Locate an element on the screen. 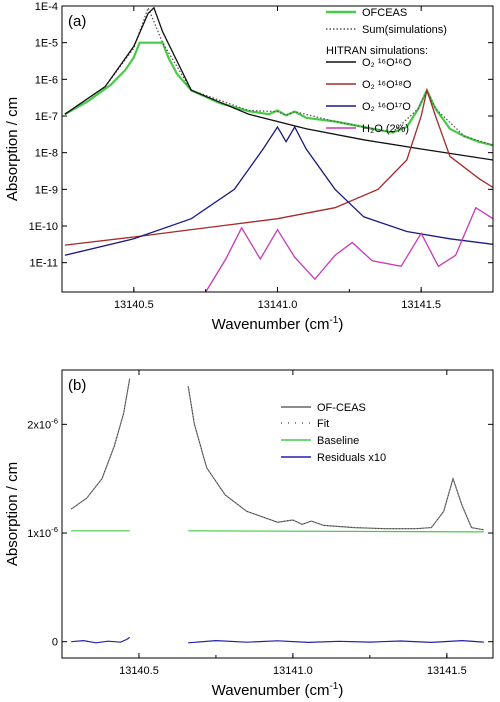 This screenshot has width=500, height=702. legend-label: OF-CEAS is located at coordinates (341, 408).